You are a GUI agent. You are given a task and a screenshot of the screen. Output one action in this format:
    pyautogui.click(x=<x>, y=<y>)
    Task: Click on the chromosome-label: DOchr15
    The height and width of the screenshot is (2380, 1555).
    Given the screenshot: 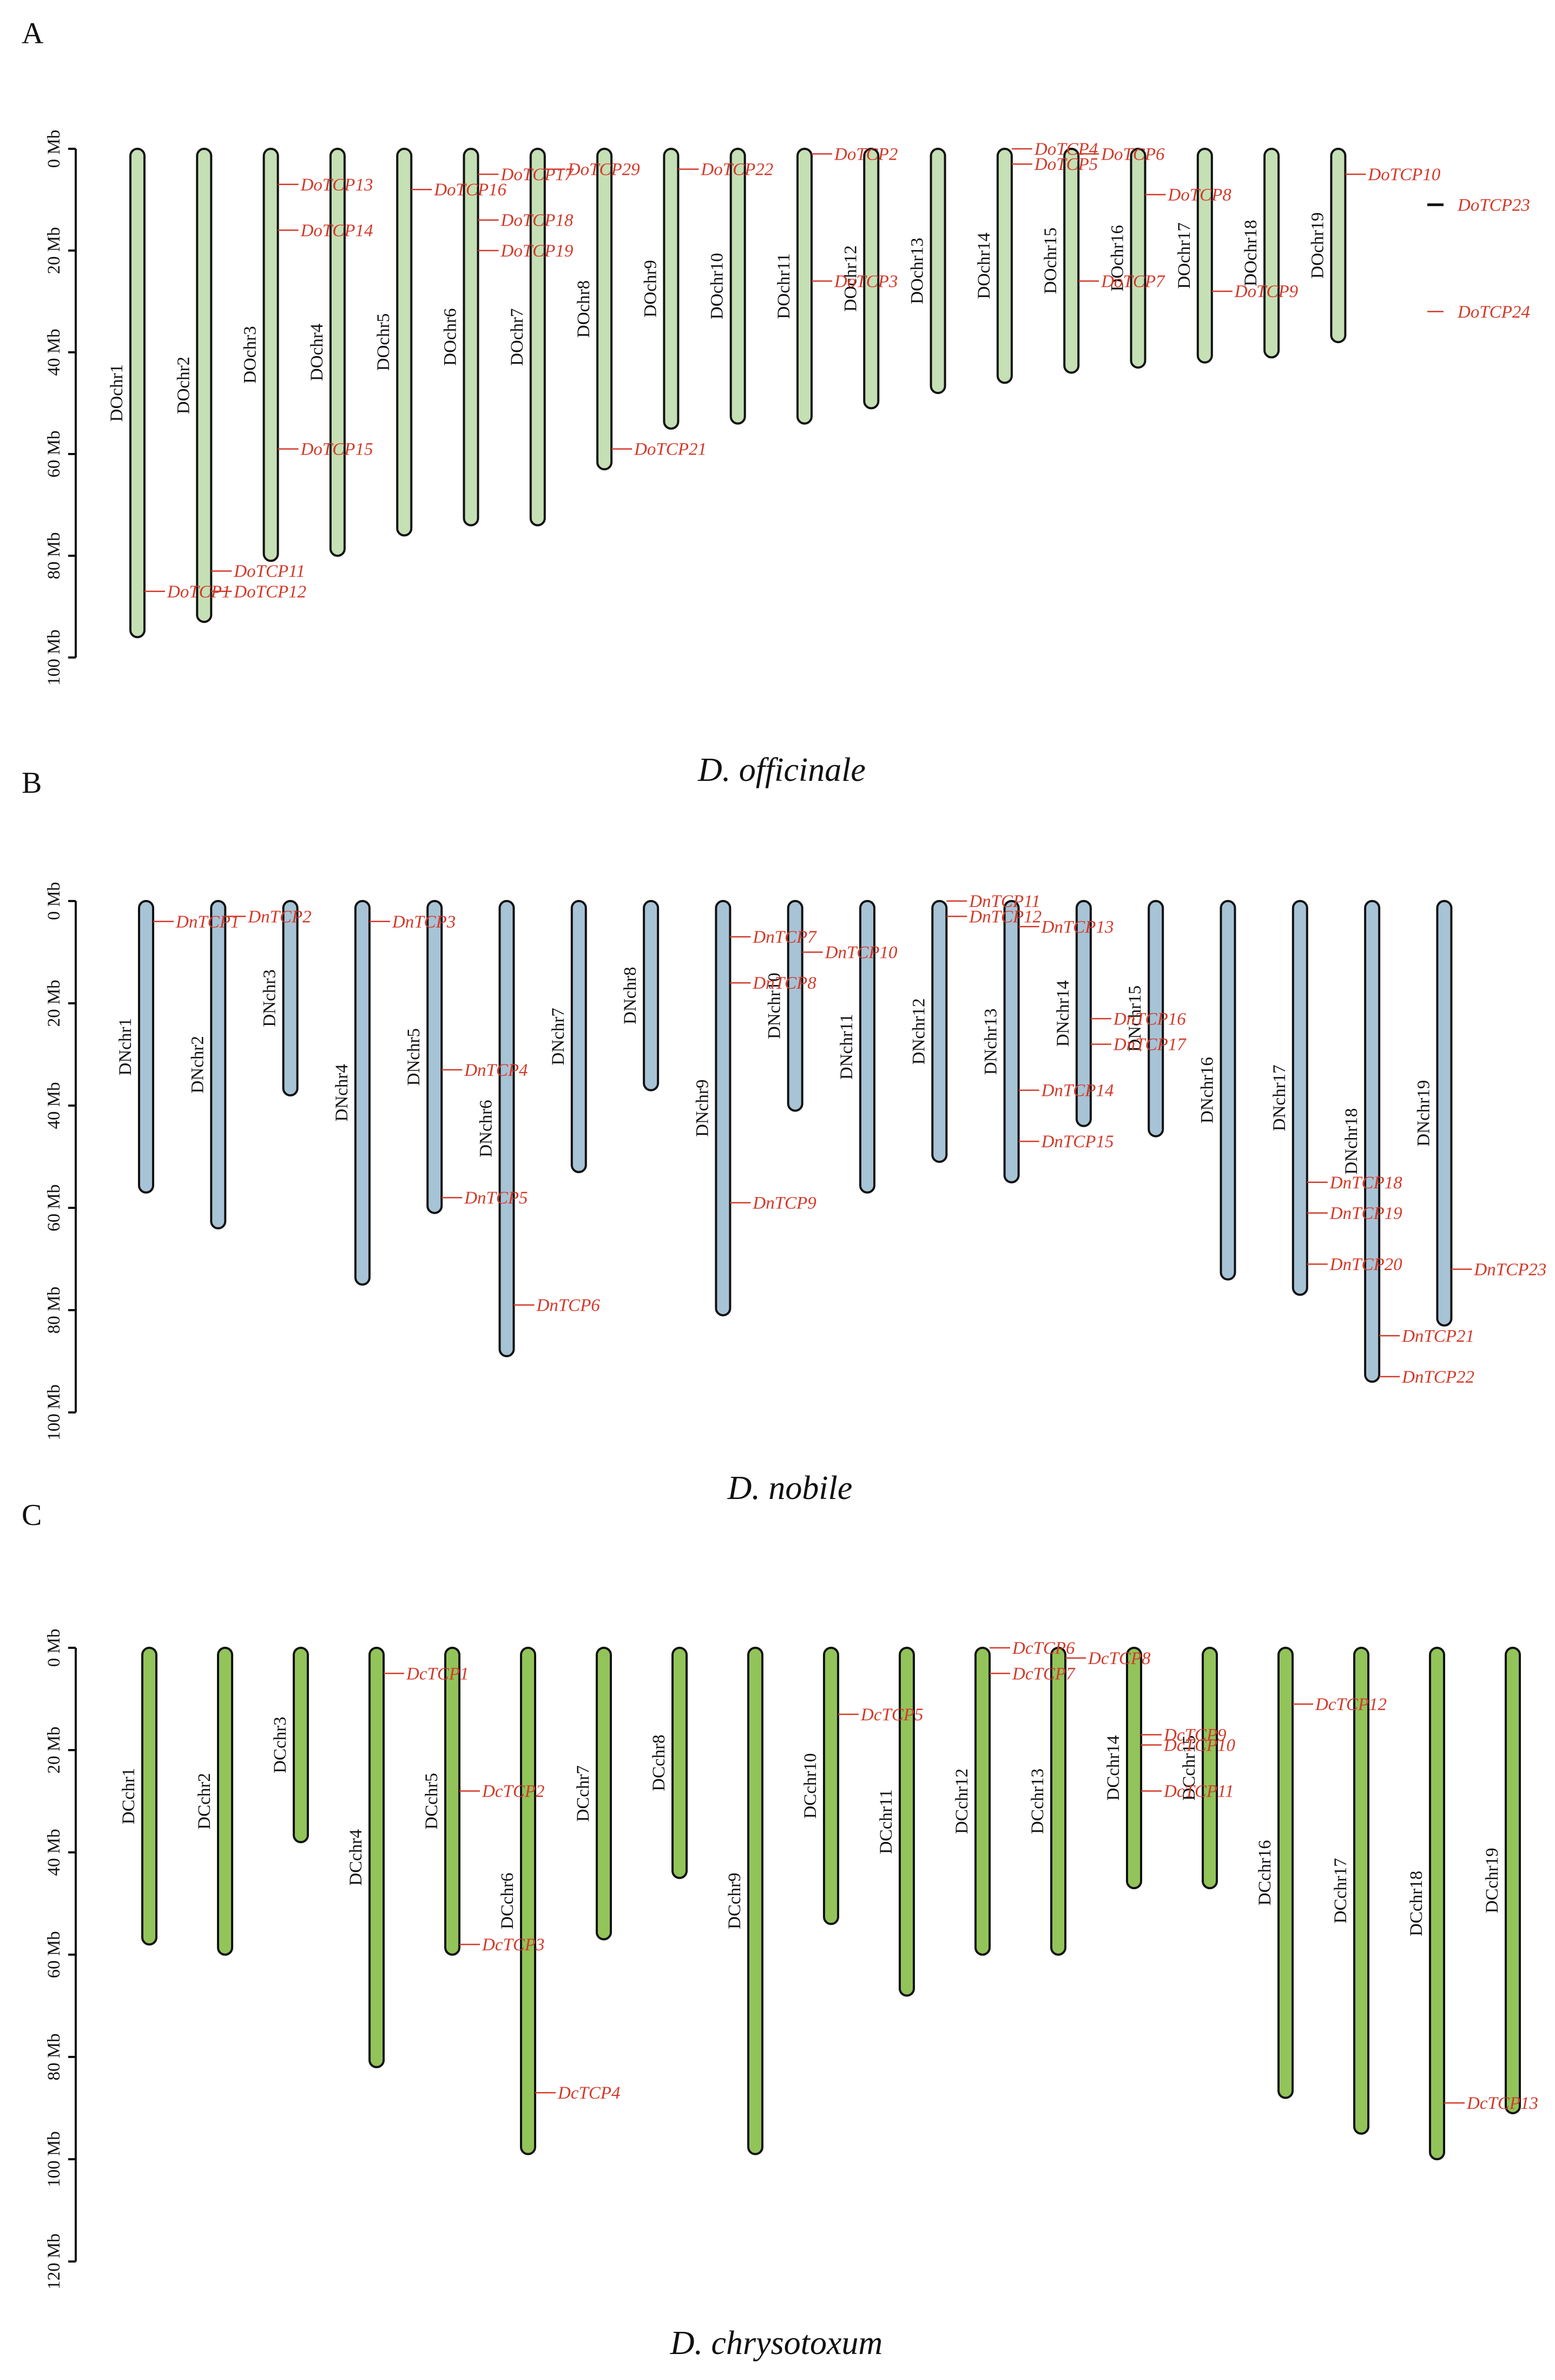 What is the action you would take?
    pyautogui.click(x=1050, y=260)
    